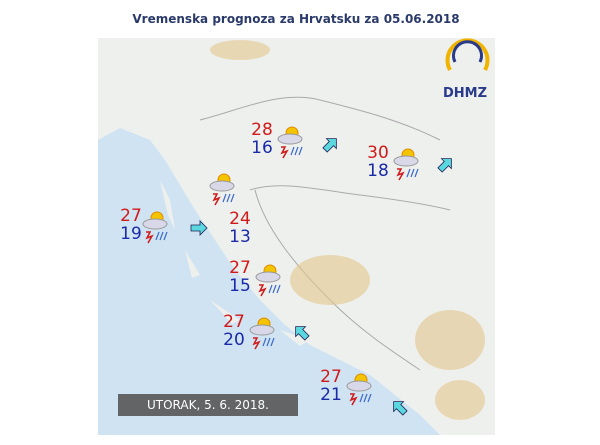 The height and width of the screenshot is (445, 600). I want to click on max-temp: 24, so click(240, 219).